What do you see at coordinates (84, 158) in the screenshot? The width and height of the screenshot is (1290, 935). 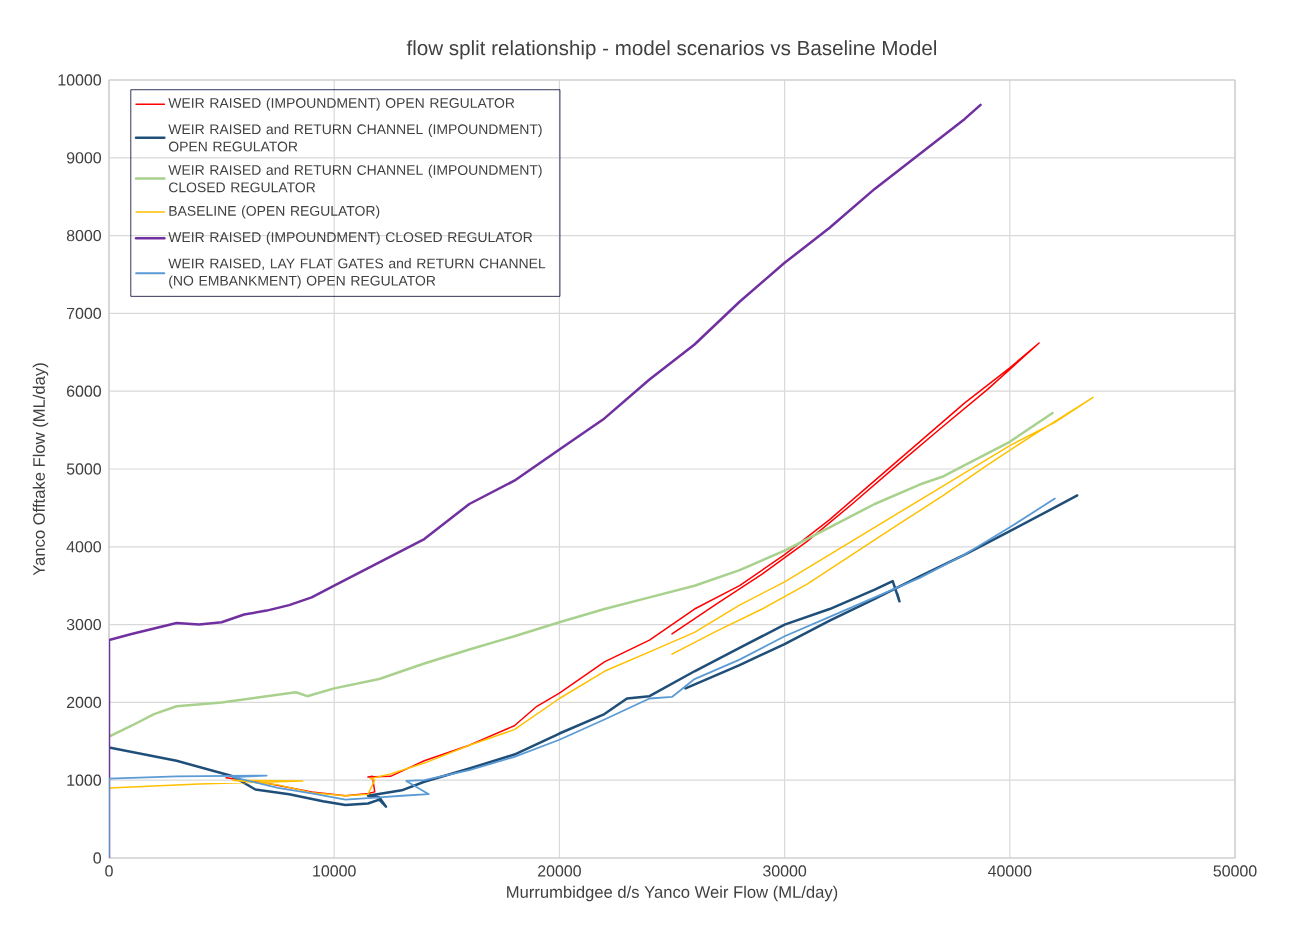 I see `y-tick-label: 9000` at bounding box center [84, 158].